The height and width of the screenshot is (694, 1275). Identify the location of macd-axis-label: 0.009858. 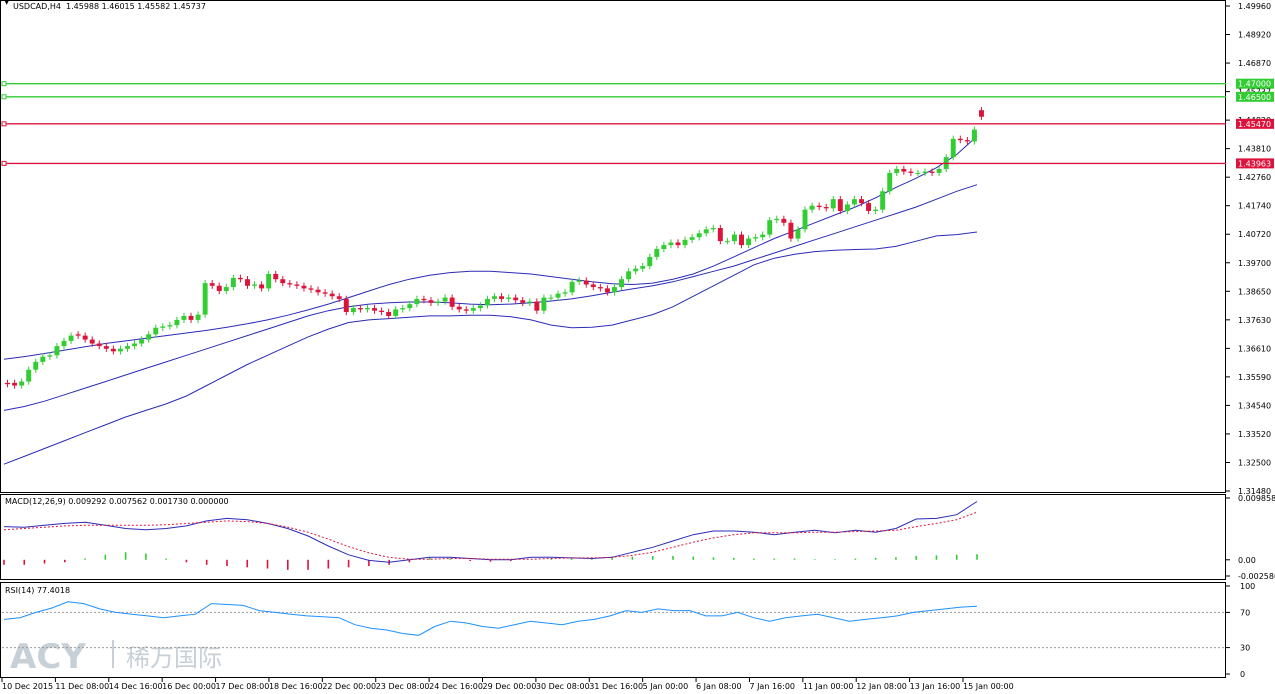
(1256, 498).